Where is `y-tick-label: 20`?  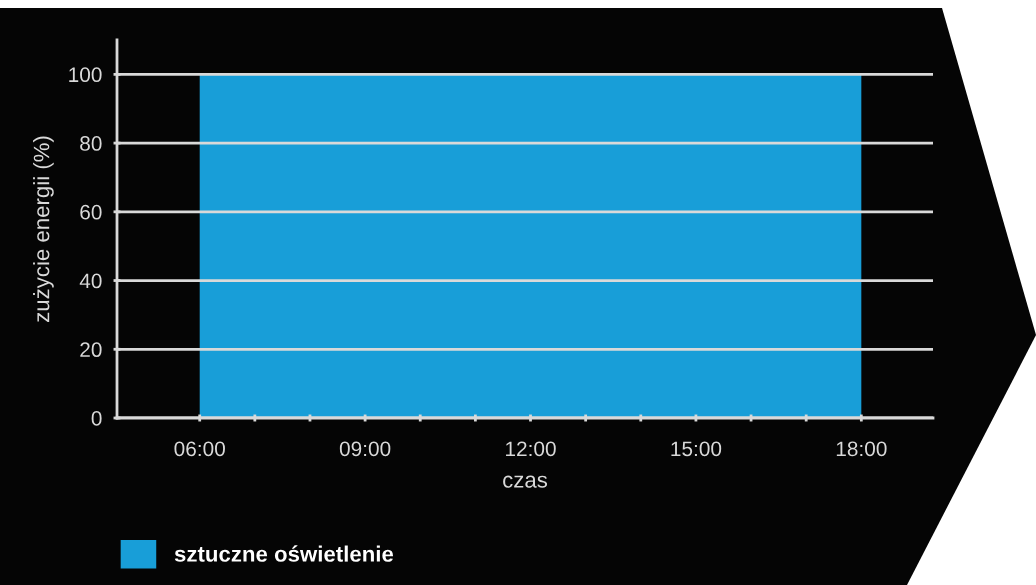 y-tick-label: 20 is located at coordinates (91, 350).